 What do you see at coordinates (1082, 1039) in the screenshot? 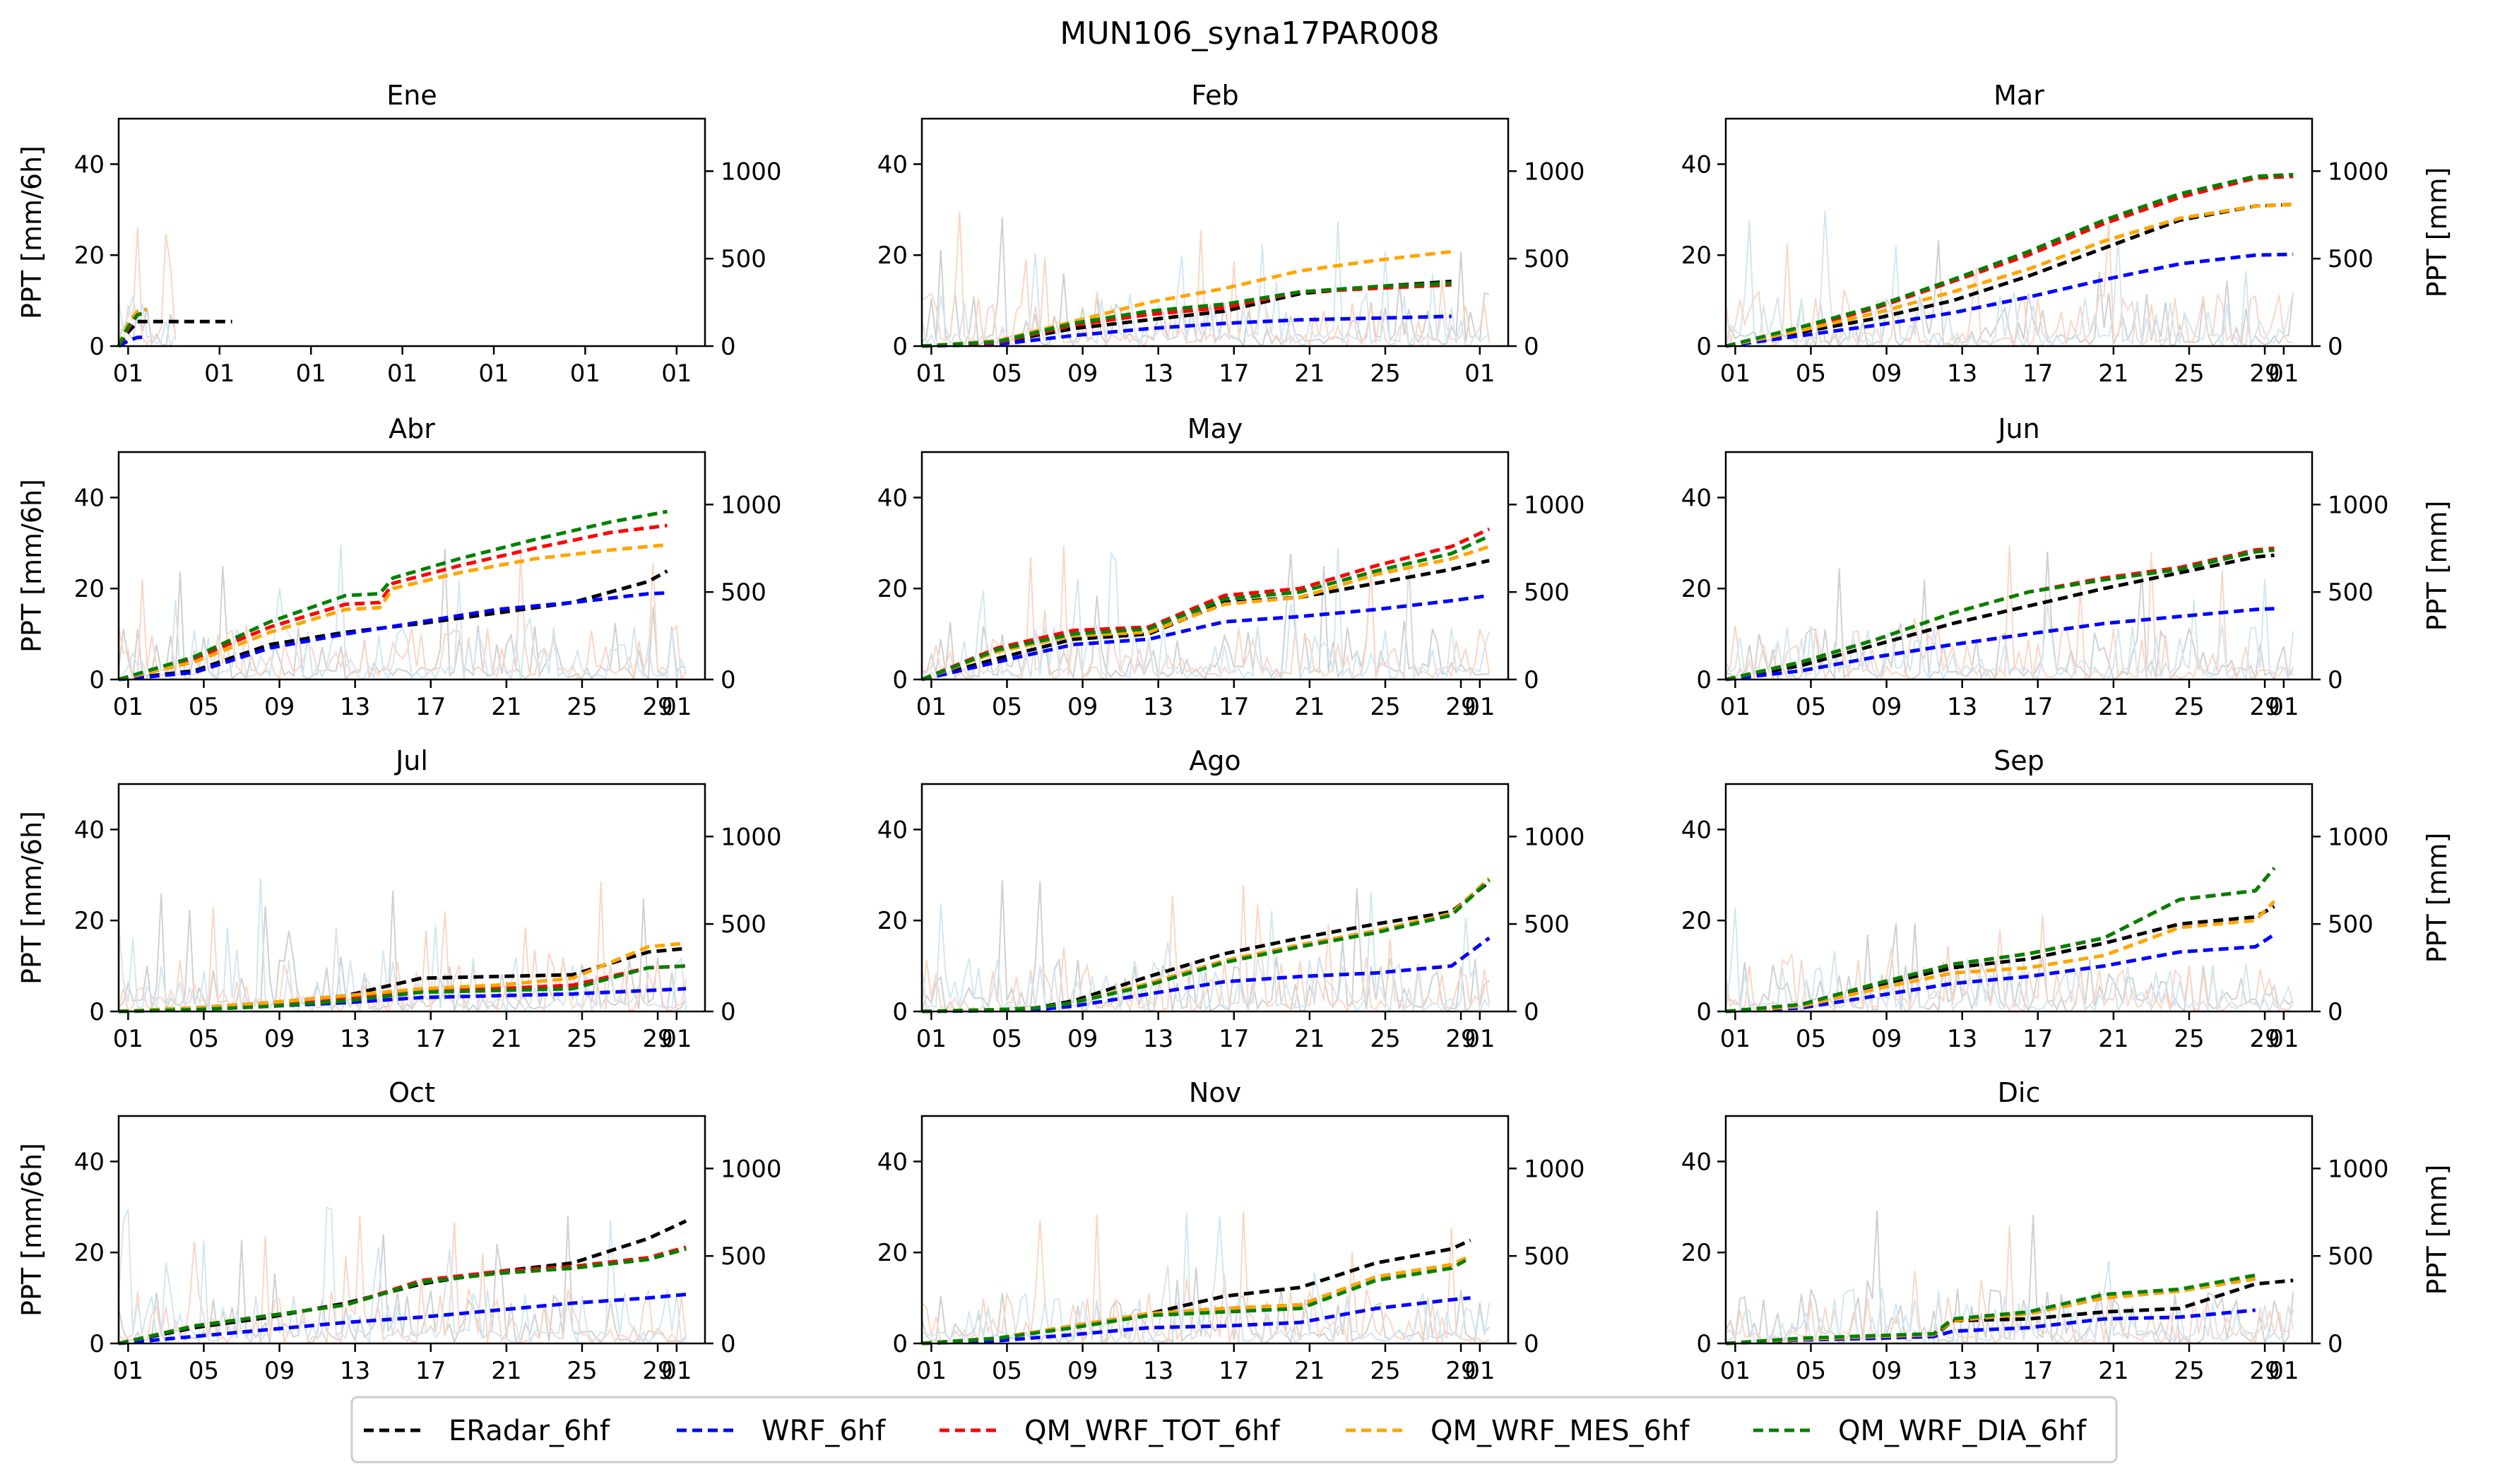
I see `x-tick-label: 09` at bounding box center [1082, 1039].